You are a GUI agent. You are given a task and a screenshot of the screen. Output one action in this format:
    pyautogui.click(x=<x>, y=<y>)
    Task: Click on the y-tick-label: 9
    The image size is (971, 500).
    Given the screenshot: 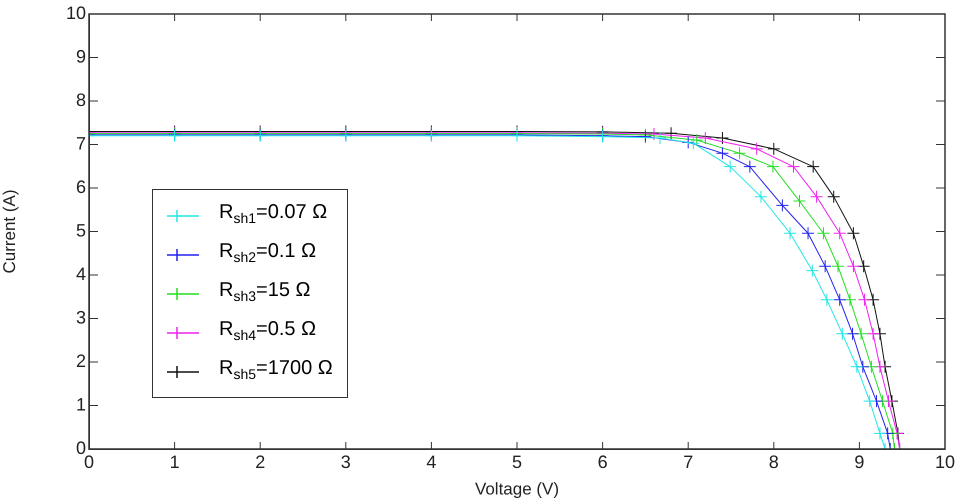 What is the action you would take?
    pyautogui.click(x=81, y=56)
    